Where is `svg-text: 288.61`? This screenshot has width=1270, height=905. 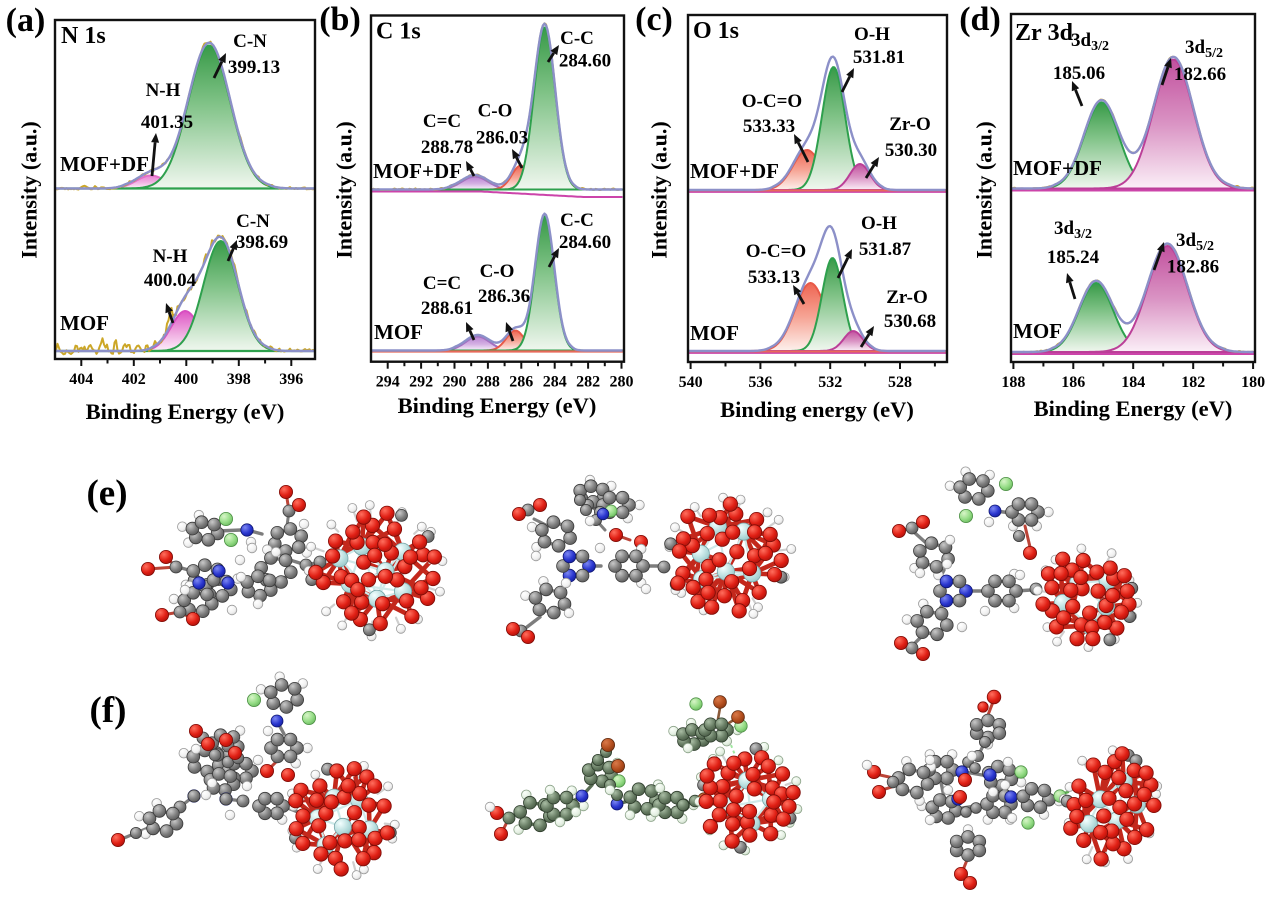
svg-text: 288.61 is located at coordinates (447, 308).